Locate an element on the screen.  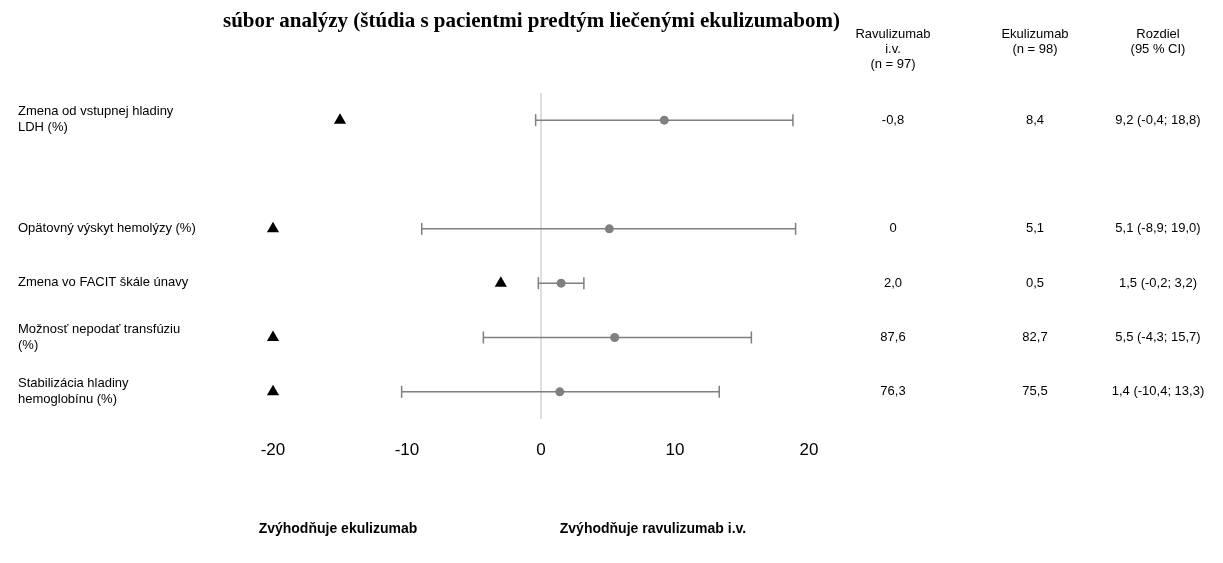
x-tick-label: 10 is located at coordinates (675, 450).